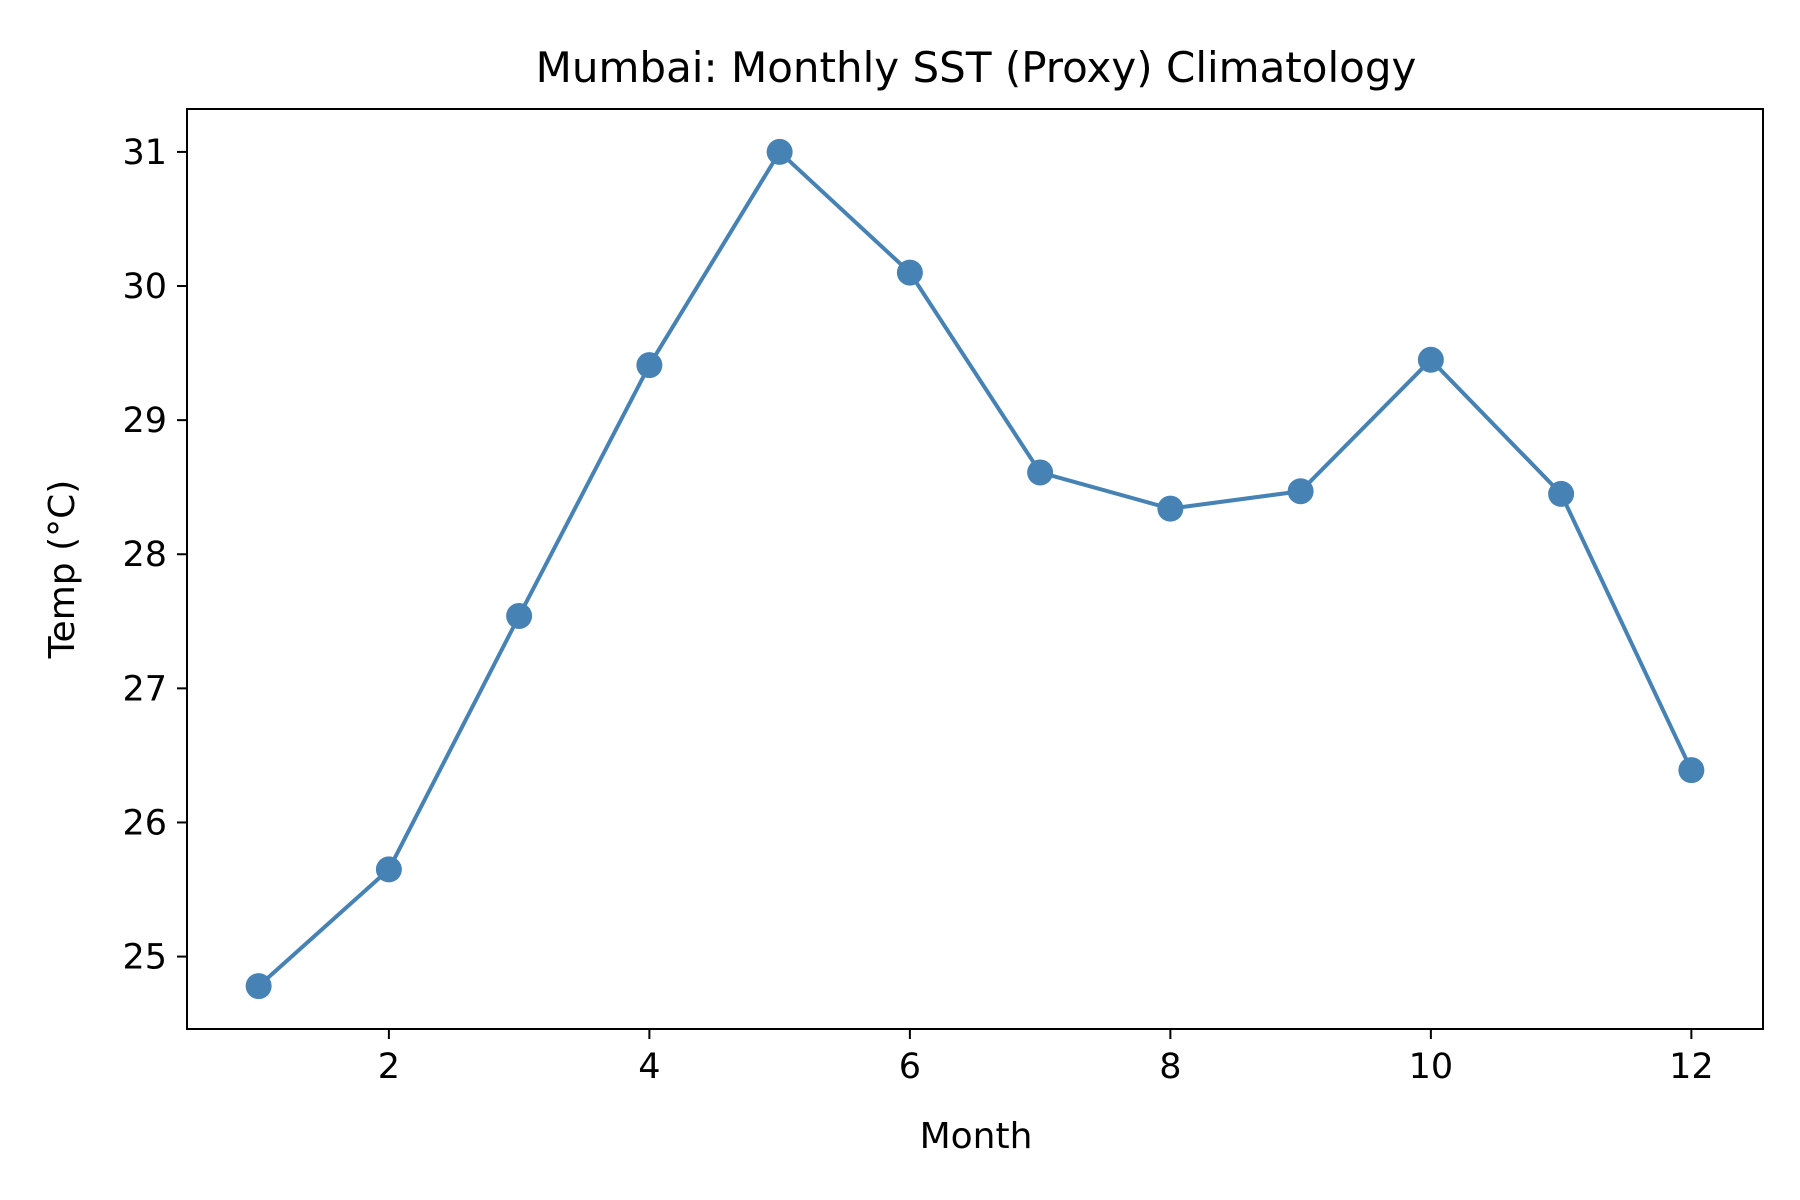 The width and height of the screenshot is (1800, 1200). What do you see at coordinates (976, 67) in the screenshot?
I see `chart-title: Mumbai: Monthly SST (Proxy) Climatology` at bounding box center [976, 67].